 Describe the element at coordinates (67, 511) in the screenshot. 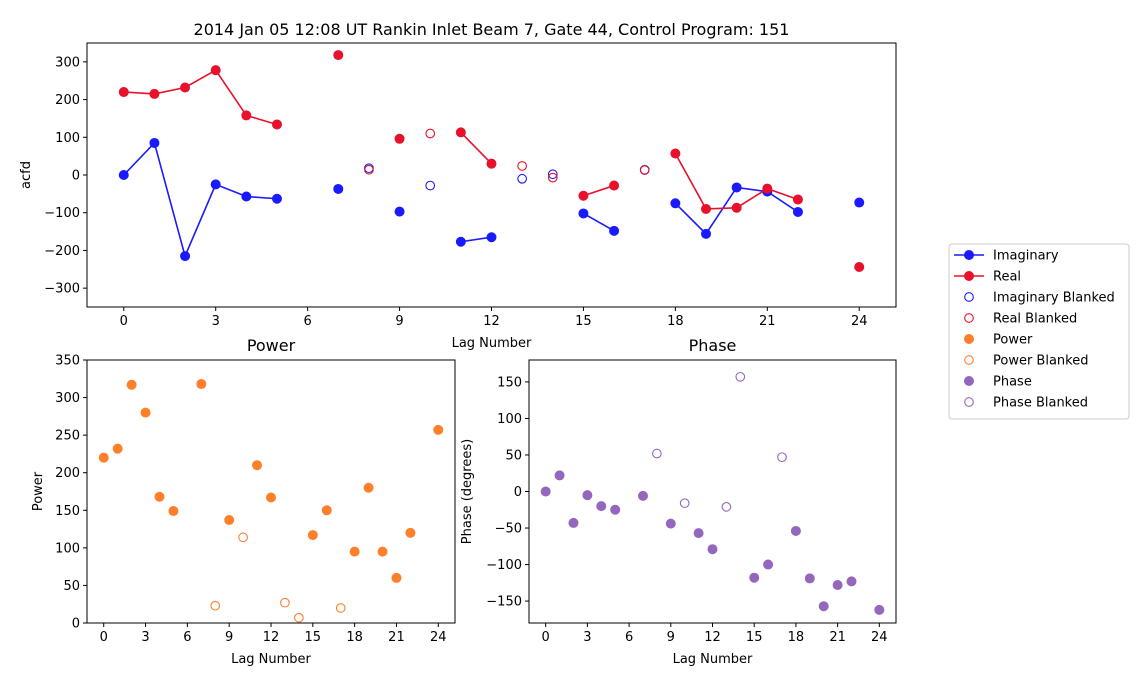

I see `y-tick-label: 150` at that location.